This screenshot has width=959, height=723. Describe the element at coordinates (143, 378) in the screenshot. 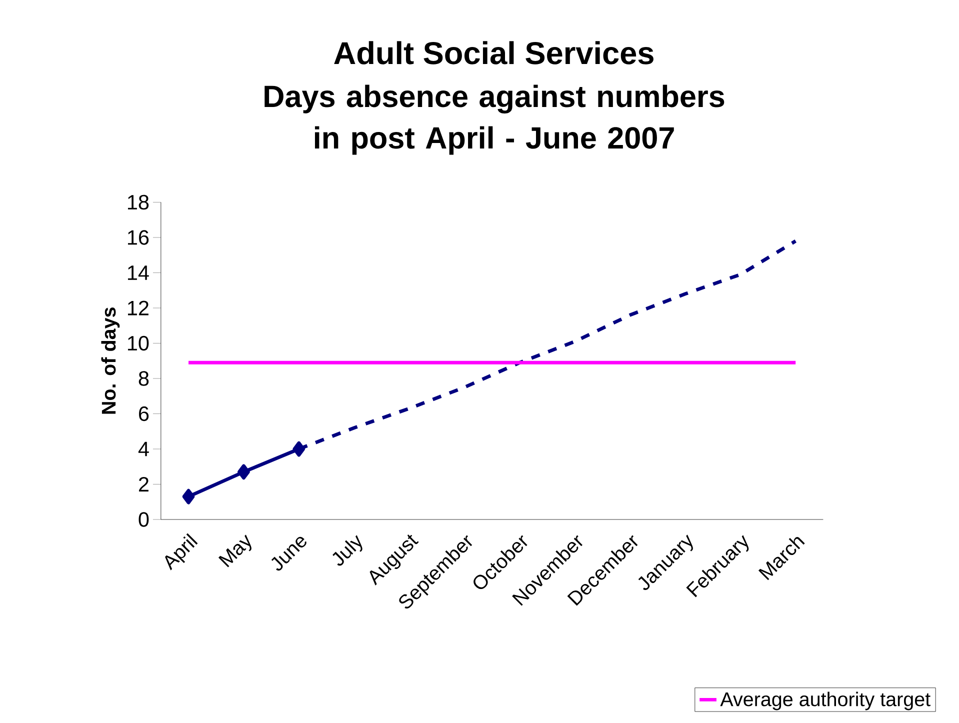

I see `y-tick-label: 8` at that location.